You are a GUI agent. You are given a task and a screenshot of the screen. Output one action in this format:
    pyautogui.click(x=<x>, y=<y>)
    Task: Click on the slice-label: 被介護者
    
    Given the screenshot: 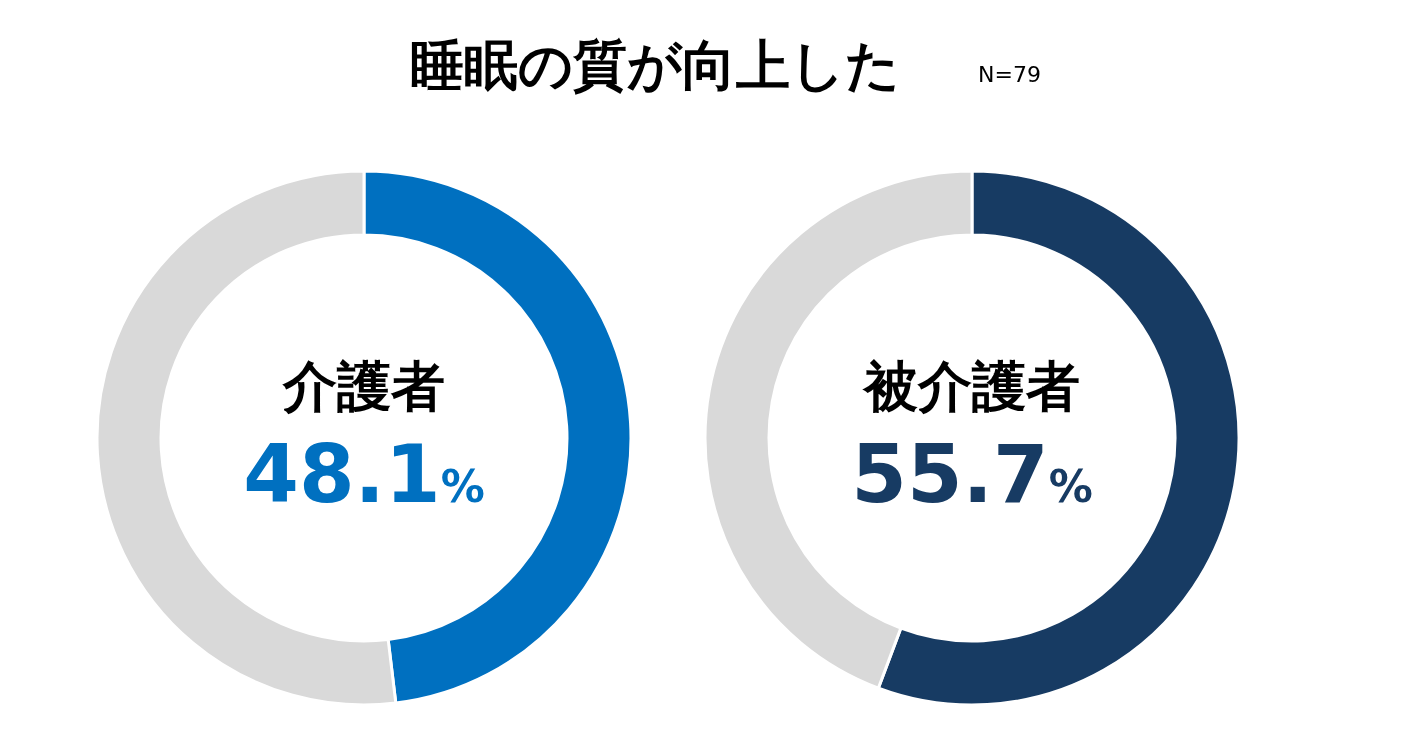 What is the action you would take?
    pyautogui.click(x=971, y=386)
    